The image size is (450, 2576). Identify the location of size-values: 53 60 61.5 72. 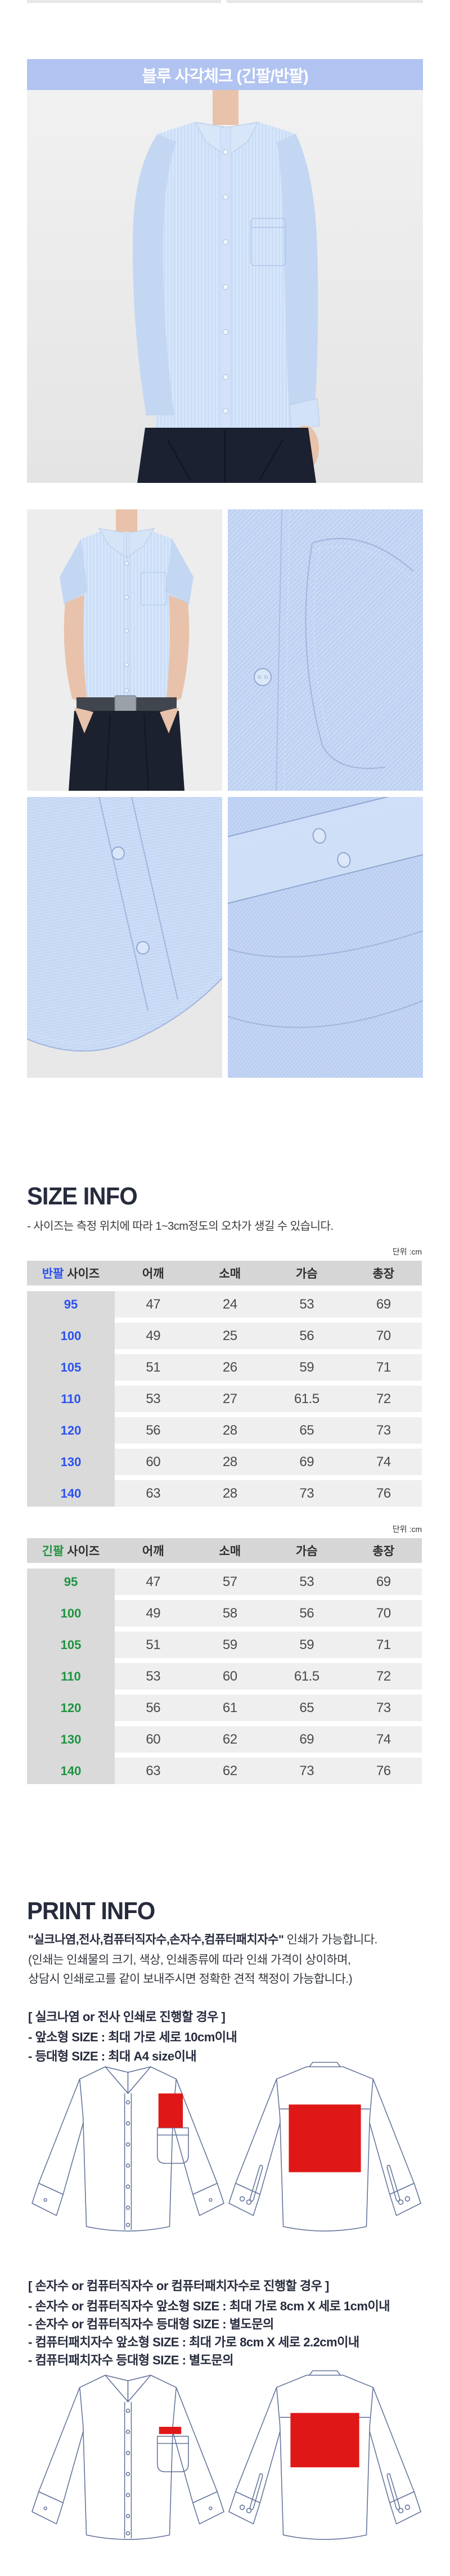
(268, 1676).